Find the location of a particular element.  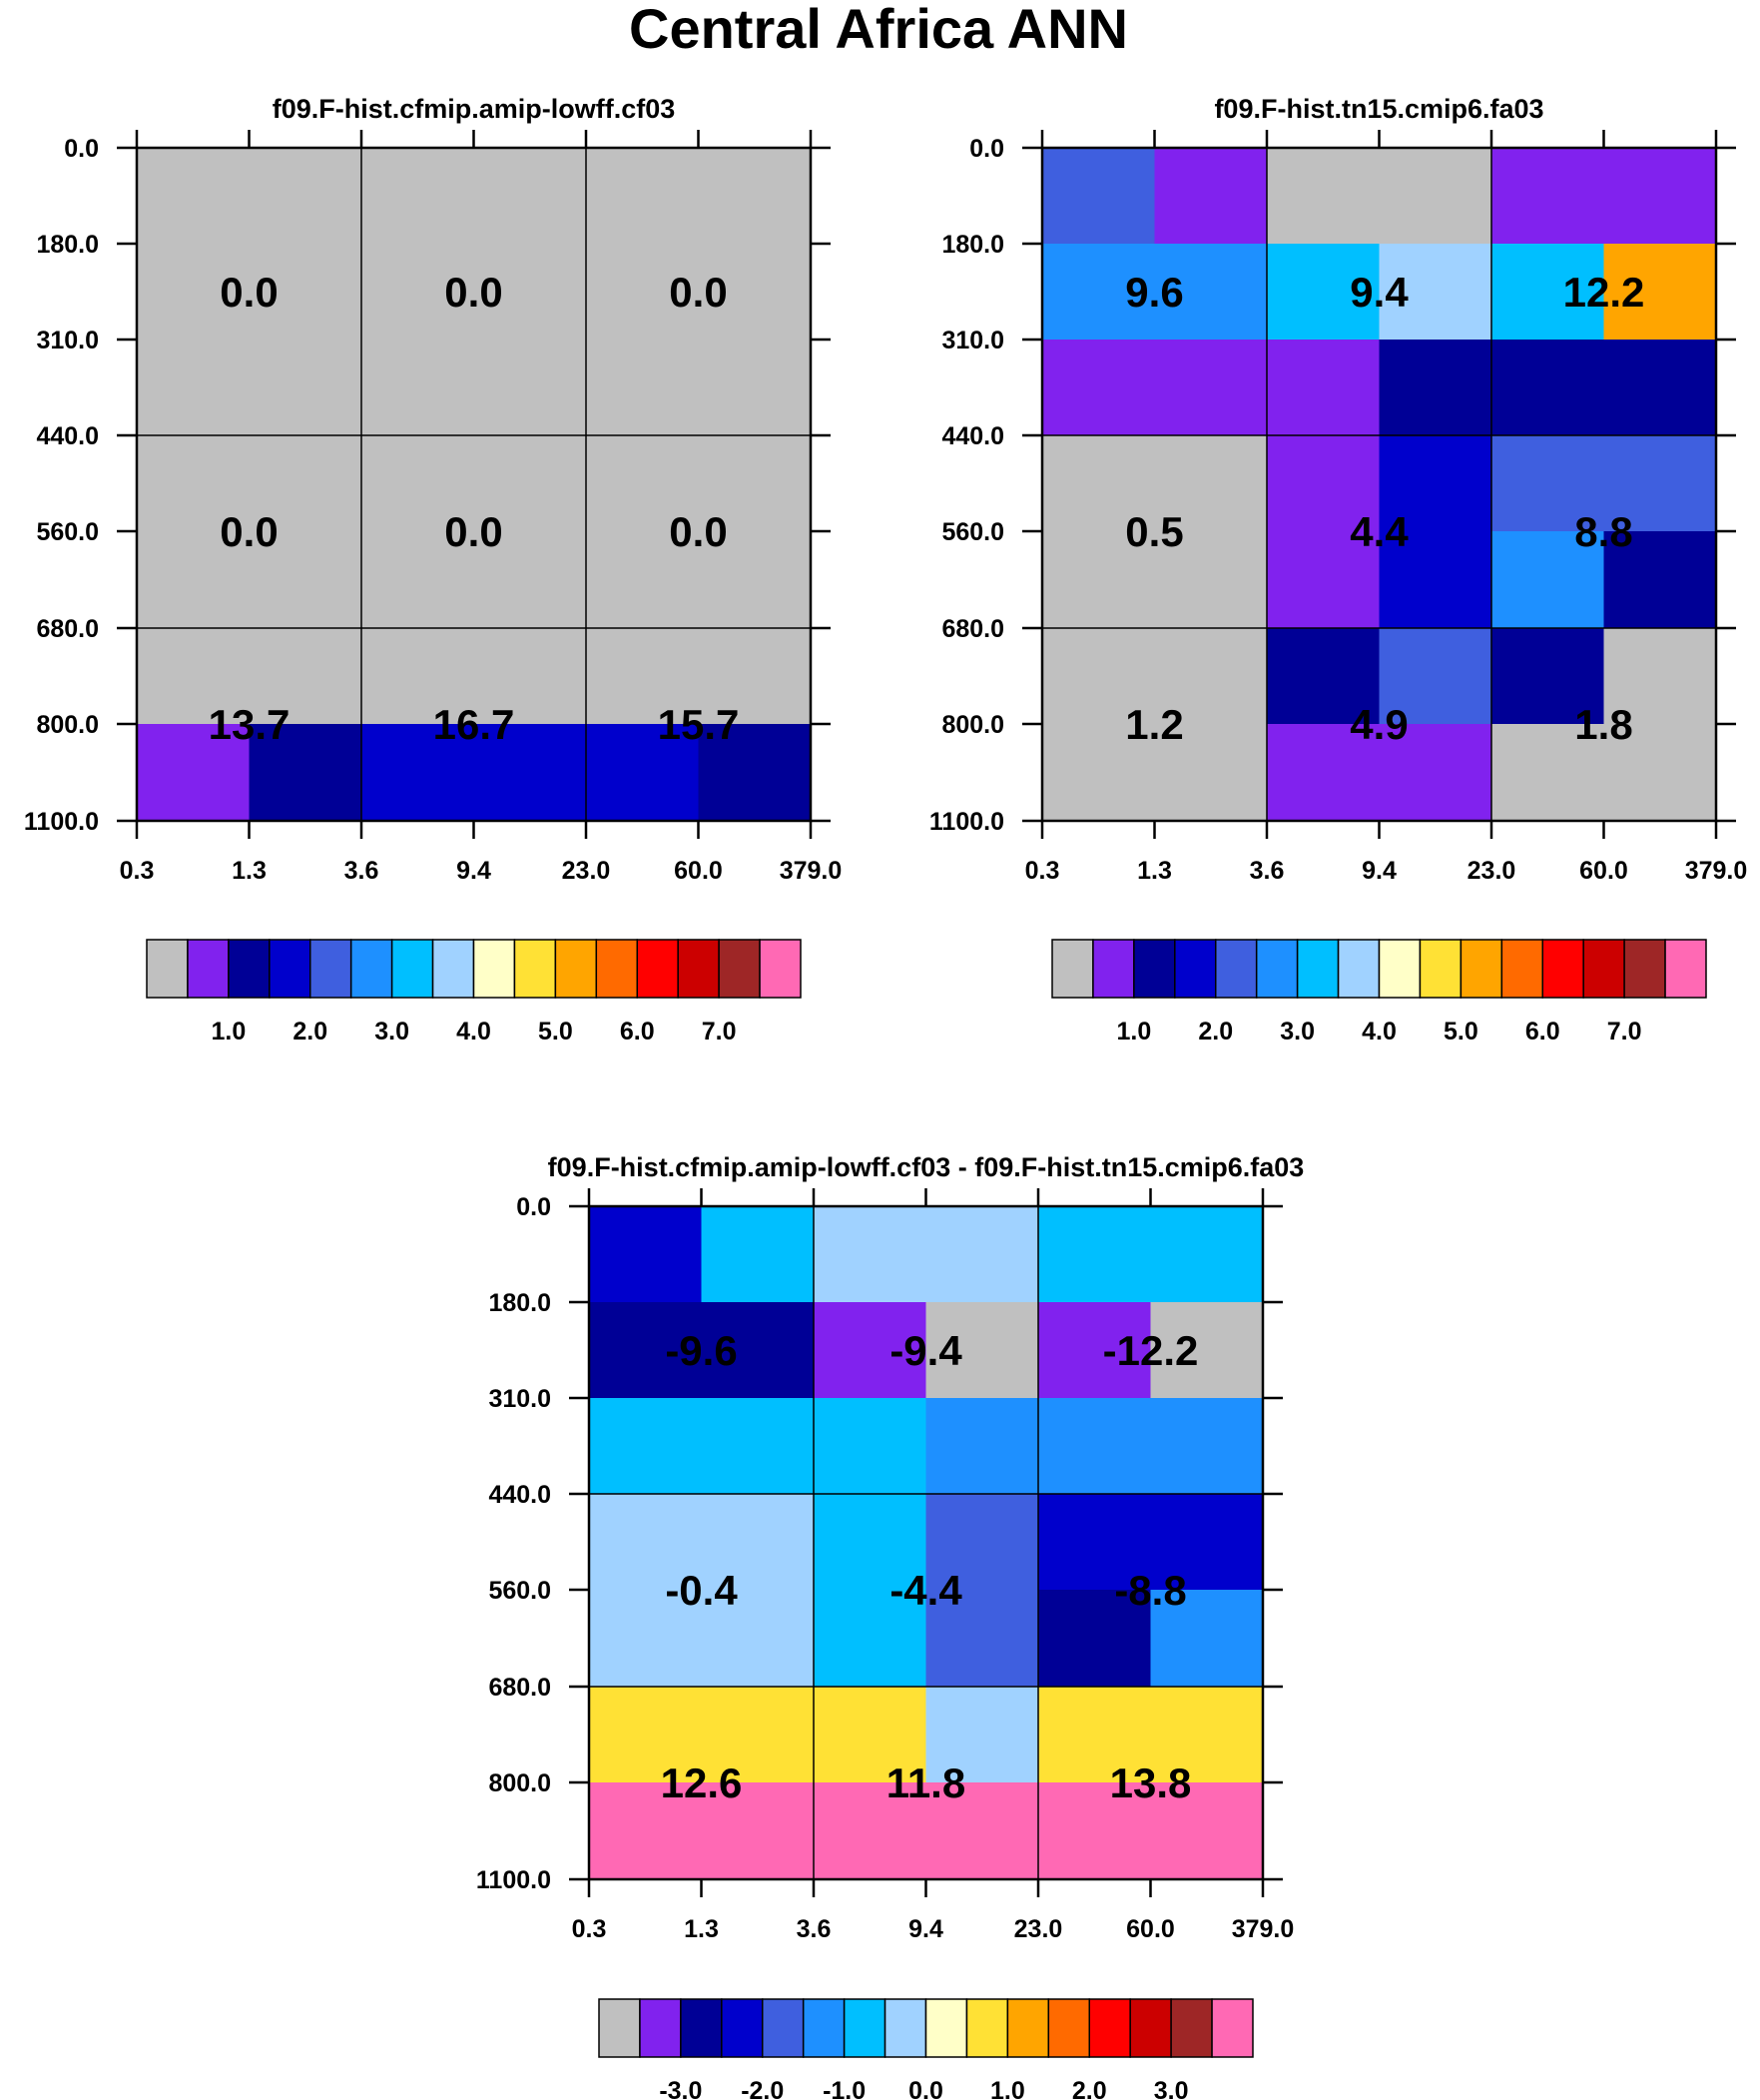

colorbar: 1.0 2.0 3.0 4.0 5.0 6.0 7.0 is located at coordinates (1379, 992).